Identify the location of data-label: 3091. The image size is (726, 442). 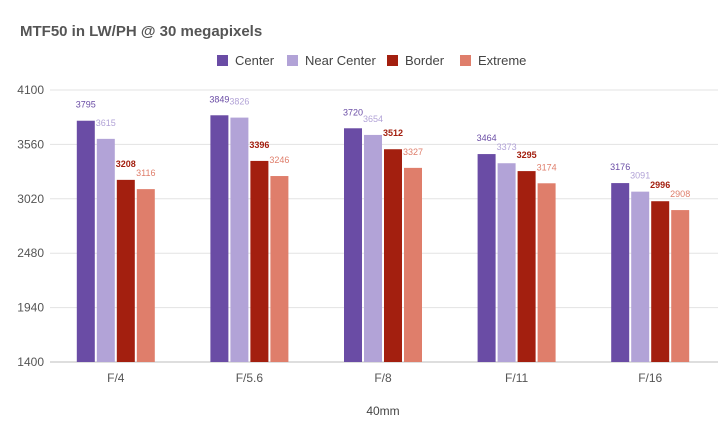
(640, 176).